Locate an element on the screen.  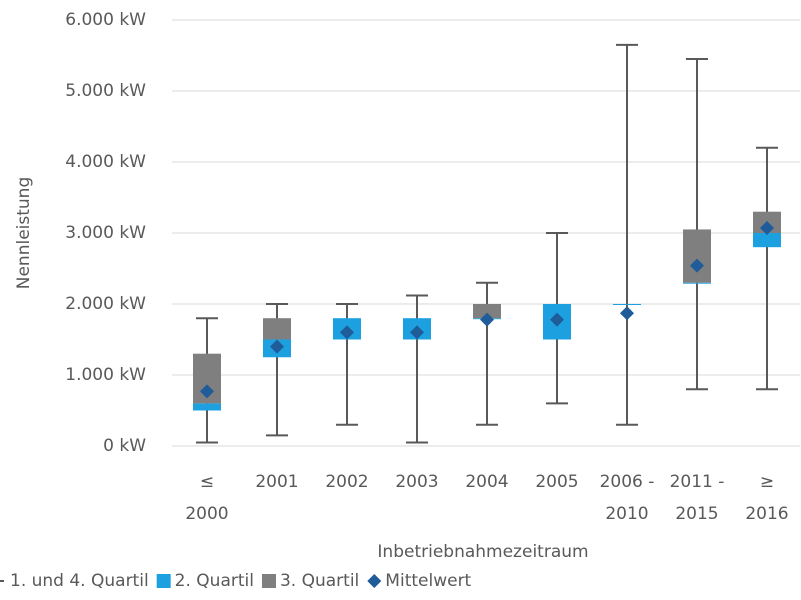
y-tick-label: 1.000 kW is located at coordinates (105, 375).